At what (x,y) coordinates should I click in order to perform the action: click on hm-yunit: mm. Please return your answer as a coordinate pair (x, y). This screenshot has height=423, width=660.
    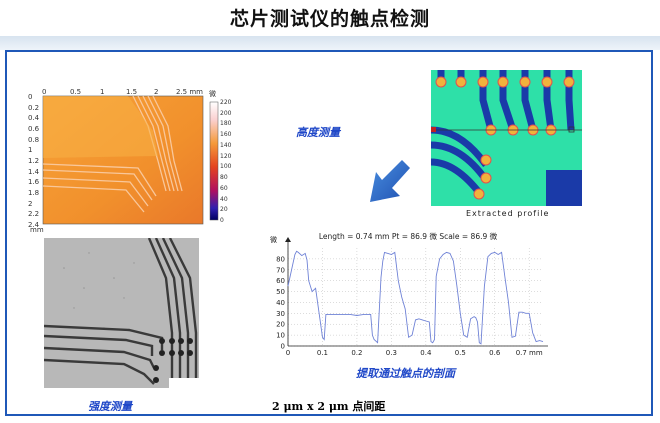
    Looking at the image, I should click on (37, 230).